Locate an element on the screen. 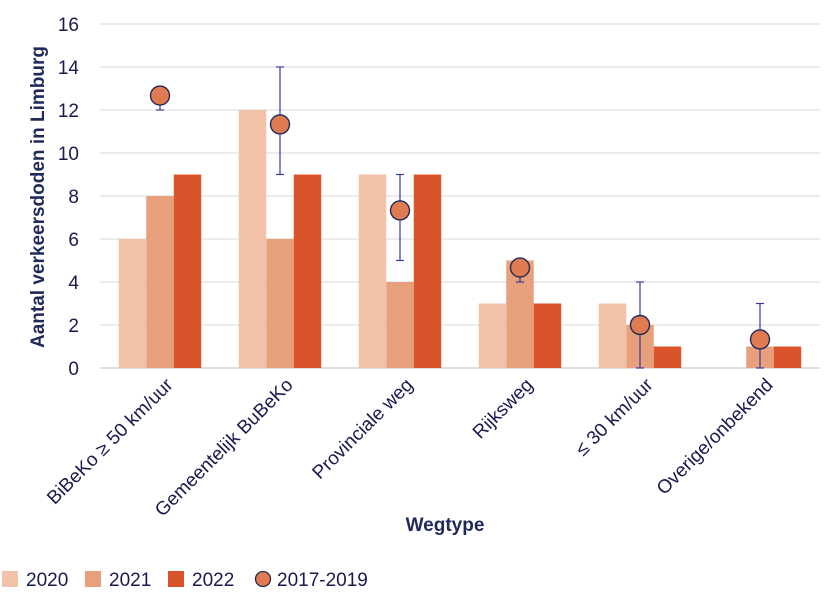 The image size is (824, 596). y-tick-label: 0 is located at coordinates (73, 369).